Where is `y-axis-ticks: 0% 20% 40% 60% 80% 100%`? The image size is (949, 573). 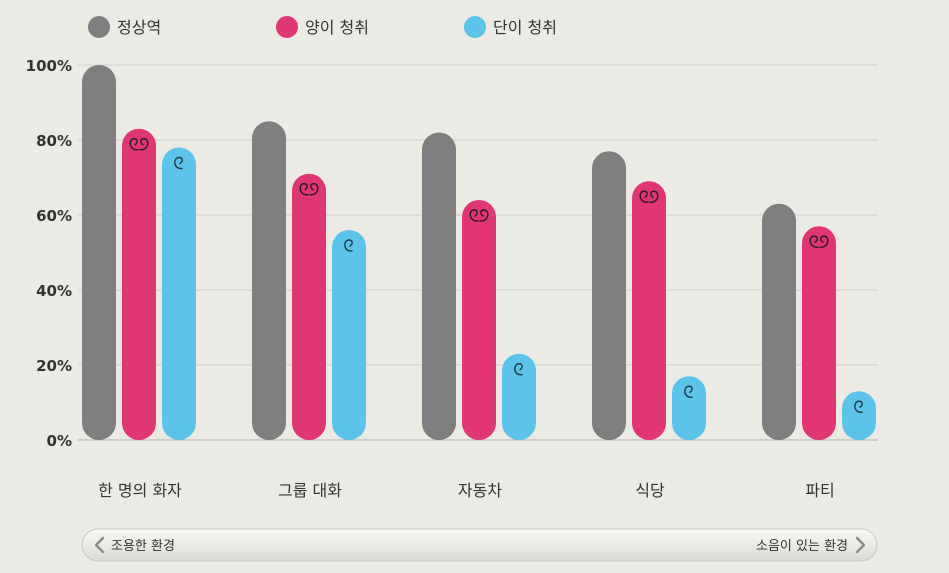
y-axis-ticks: 0% 20% 40% 60% 80% 100% is located at coordinates (49, 253).